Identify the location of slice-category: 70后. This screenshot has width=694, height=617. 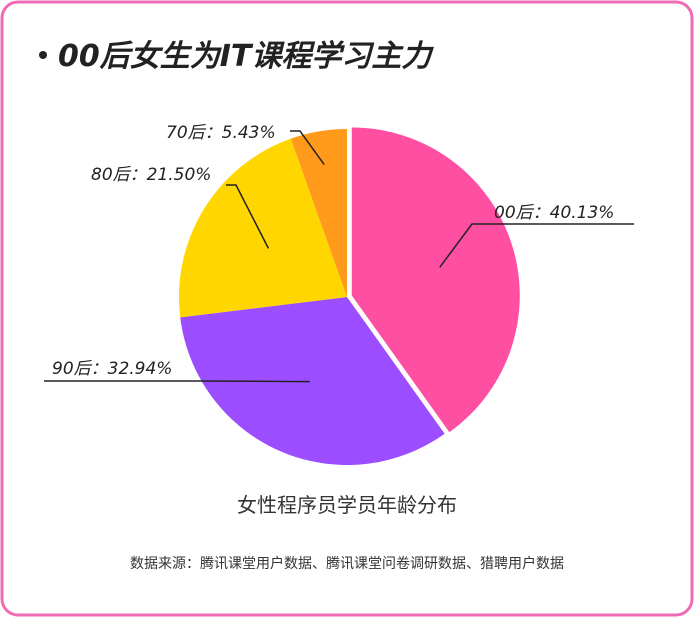
(186, 133).